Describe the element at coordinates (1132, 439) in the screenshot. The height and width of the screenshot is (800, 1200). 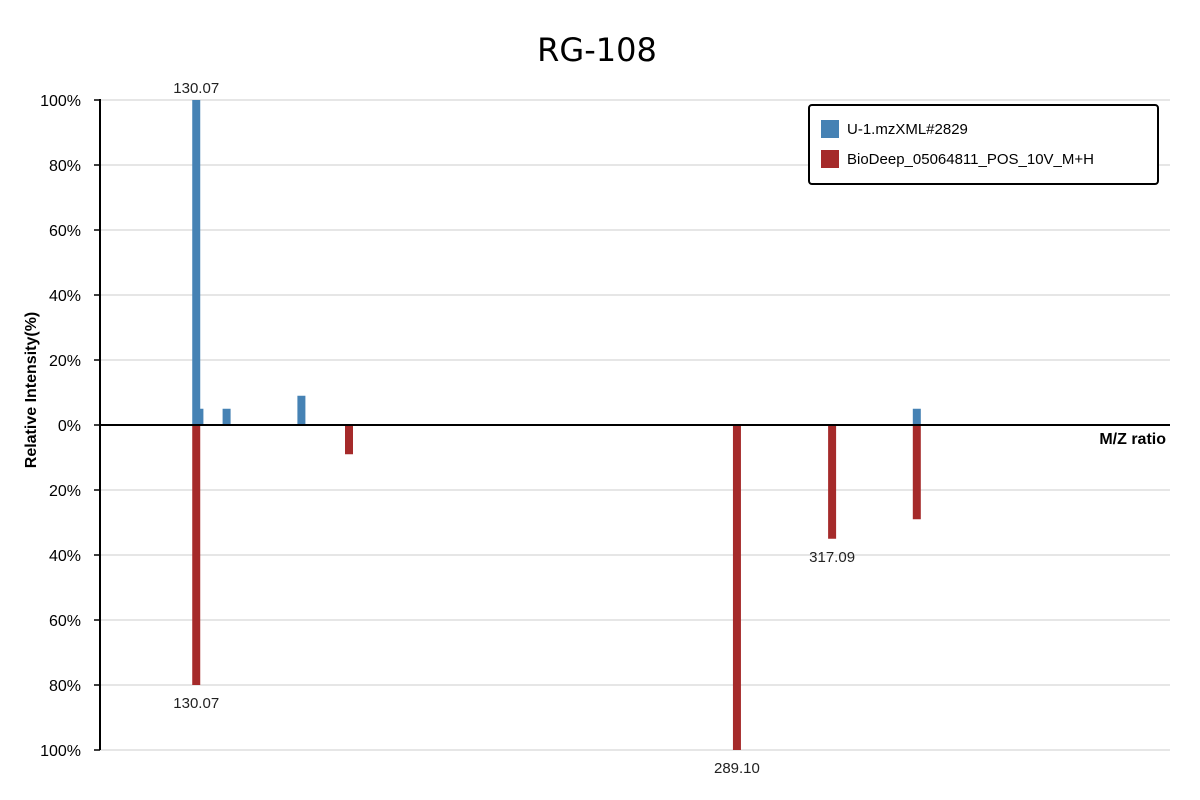
I see `x-axis-label: M/Z ratio` at that location.